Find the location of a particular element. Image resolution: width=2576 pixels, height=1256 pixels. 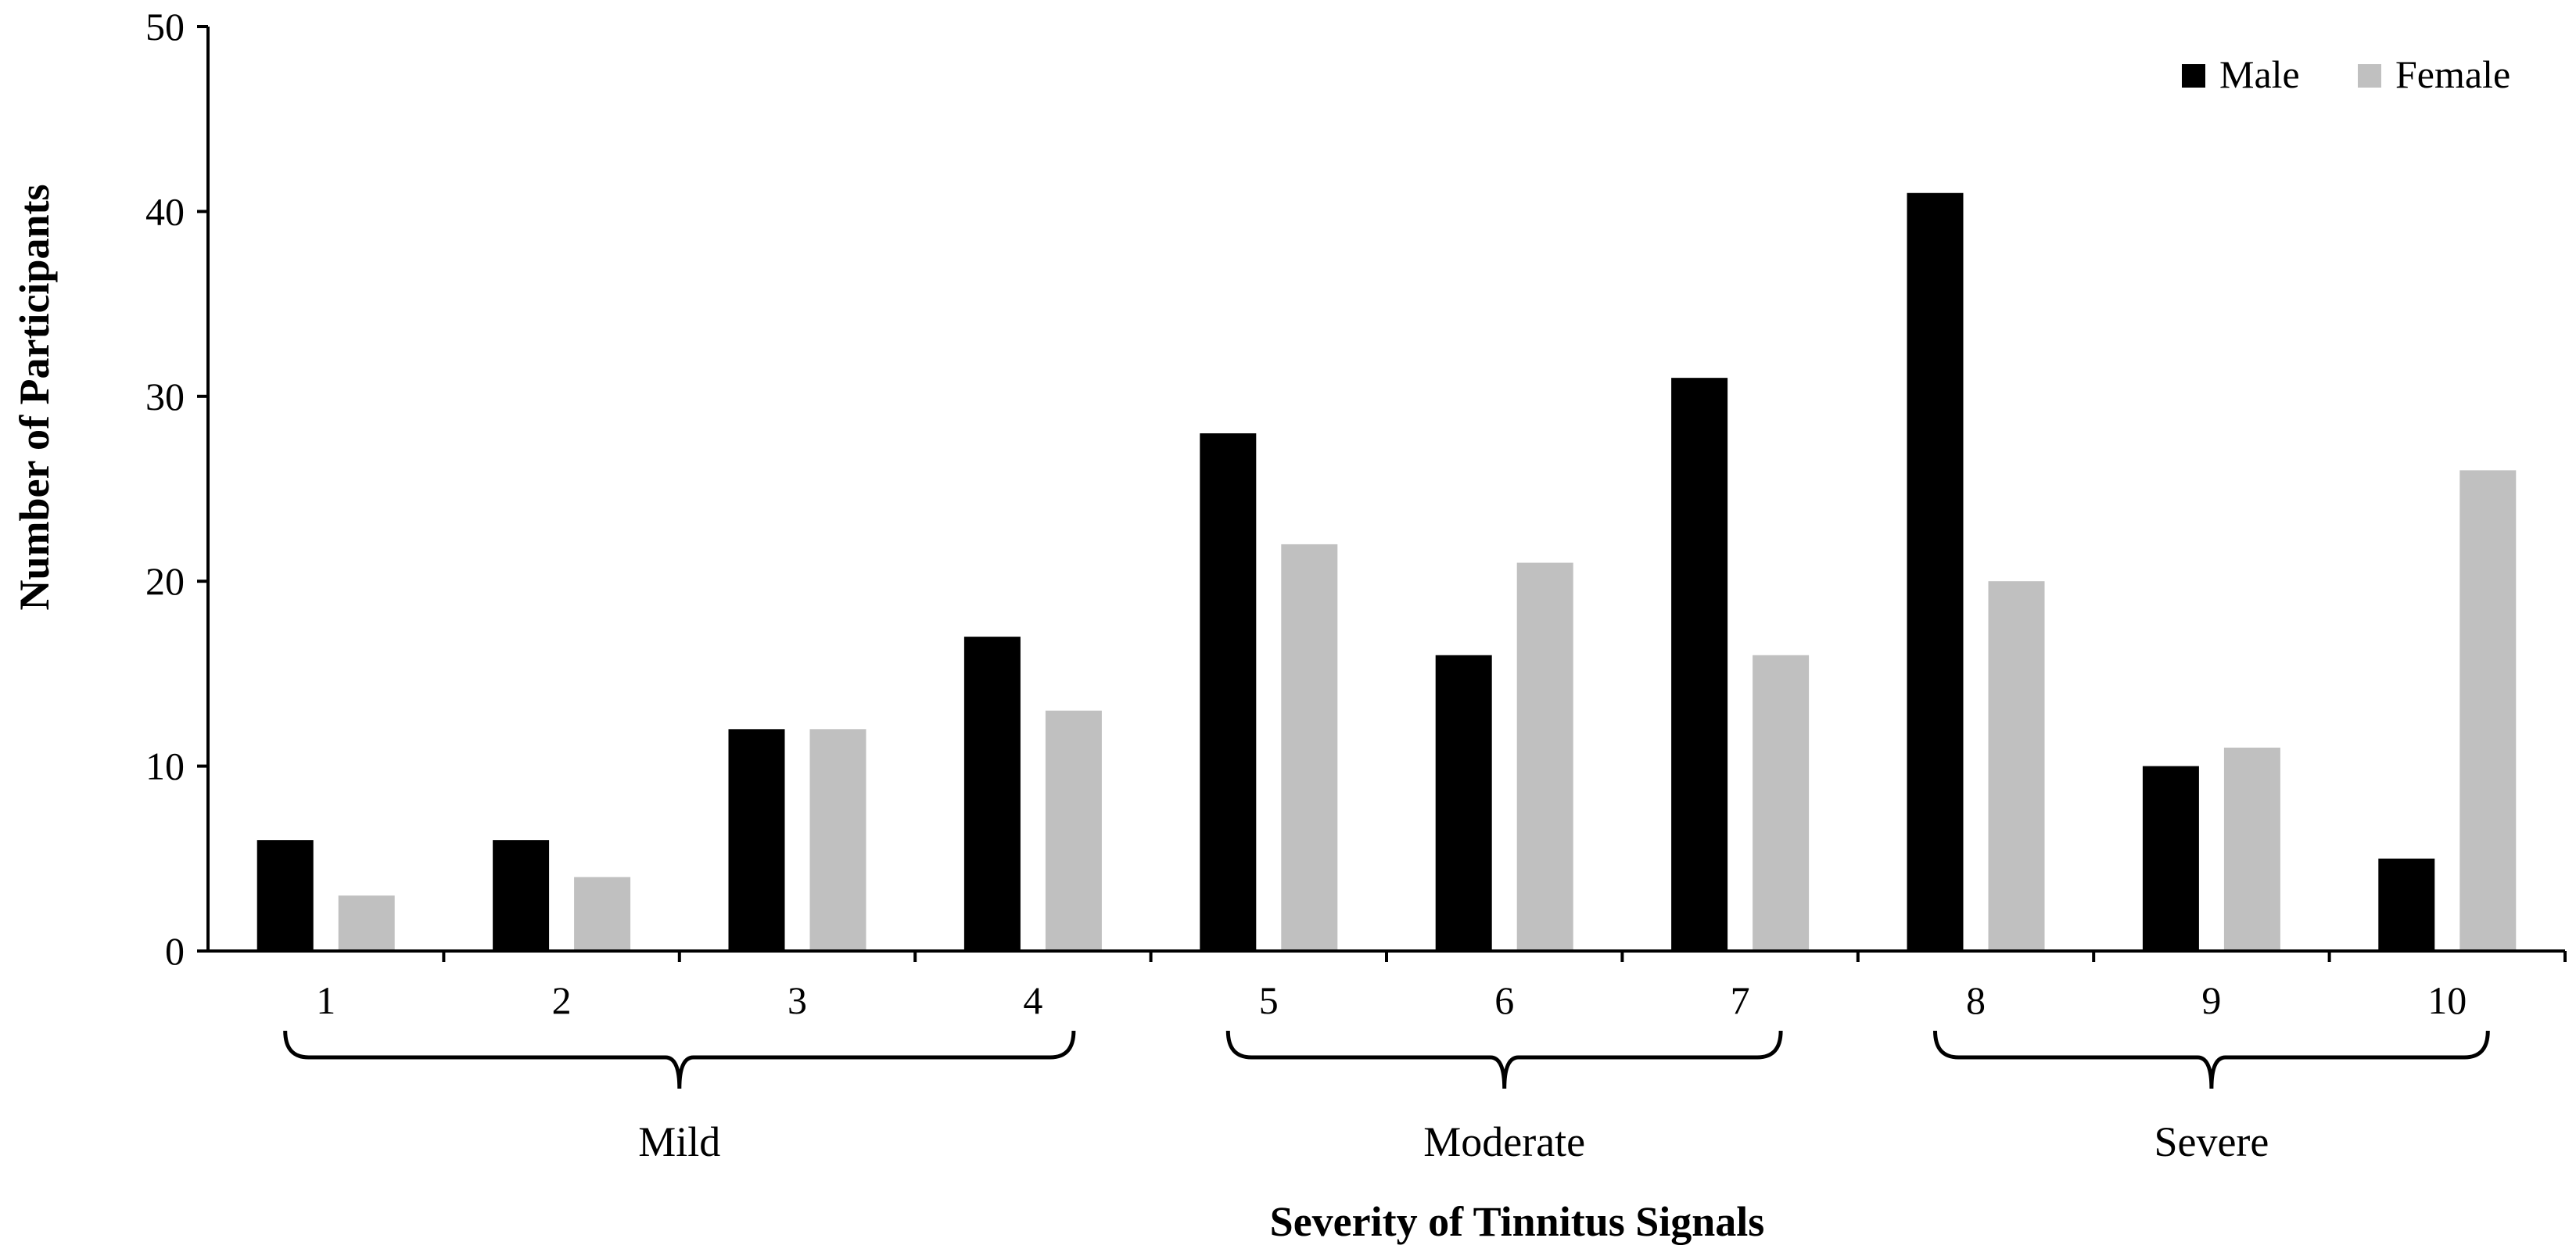

y-tick-label: 50 is located at coordinates (165, 27).